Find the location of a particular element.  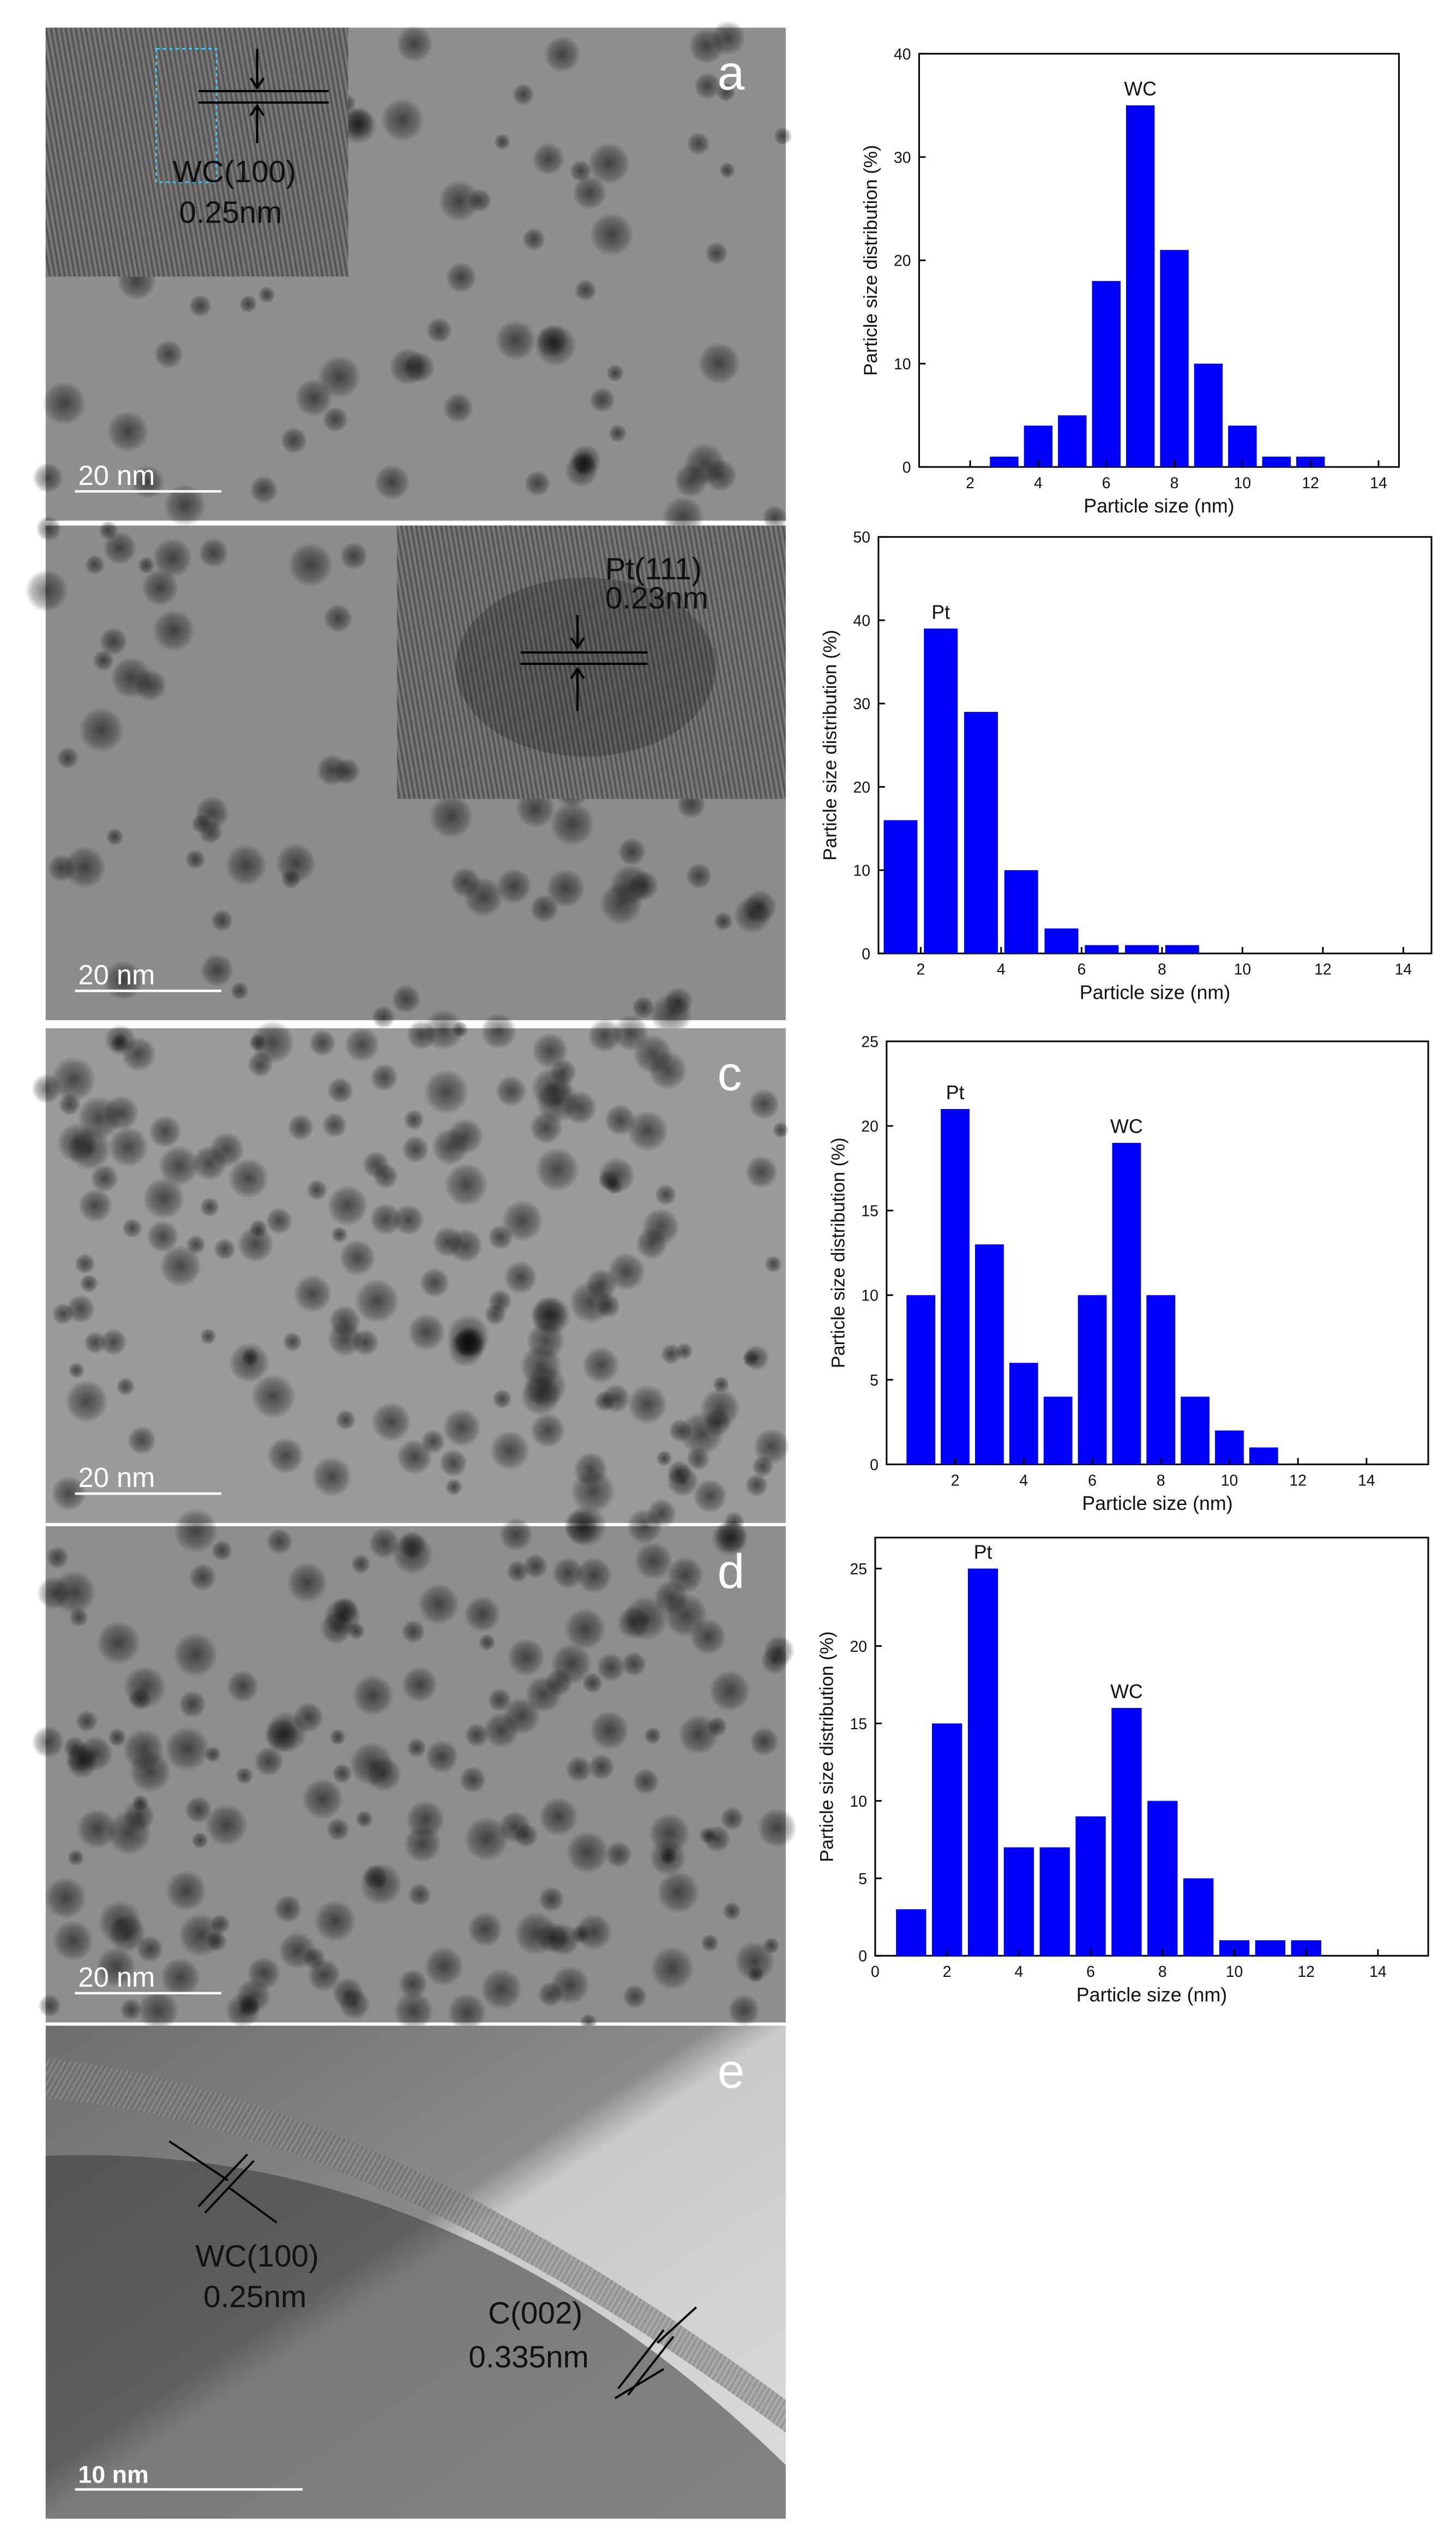

x-tick-label: 2 is located at coordinates (920, 970).